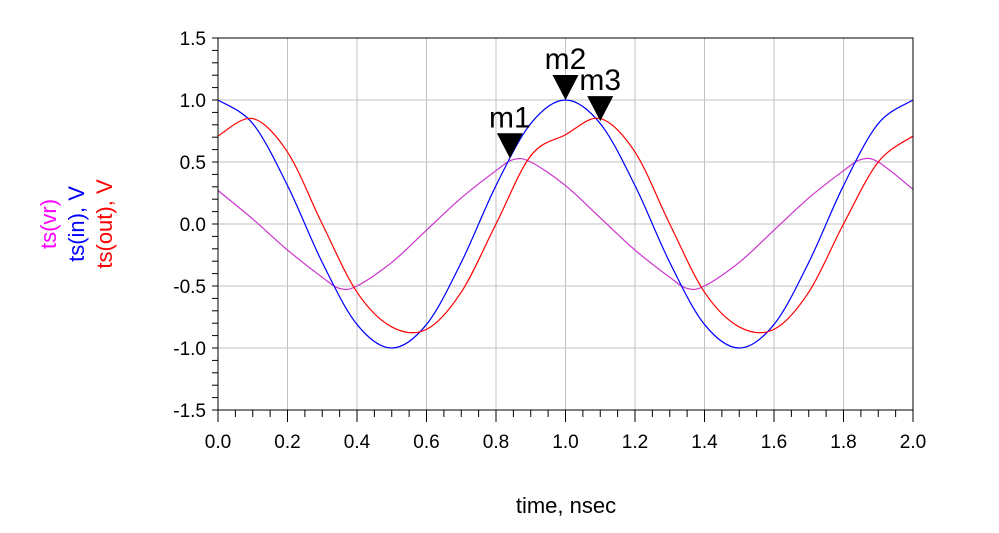 The image size is (999, 533). Describe the element at coordinates (193, 225) in the screenshot. I see `y-tick-label: 0.0` at that location.